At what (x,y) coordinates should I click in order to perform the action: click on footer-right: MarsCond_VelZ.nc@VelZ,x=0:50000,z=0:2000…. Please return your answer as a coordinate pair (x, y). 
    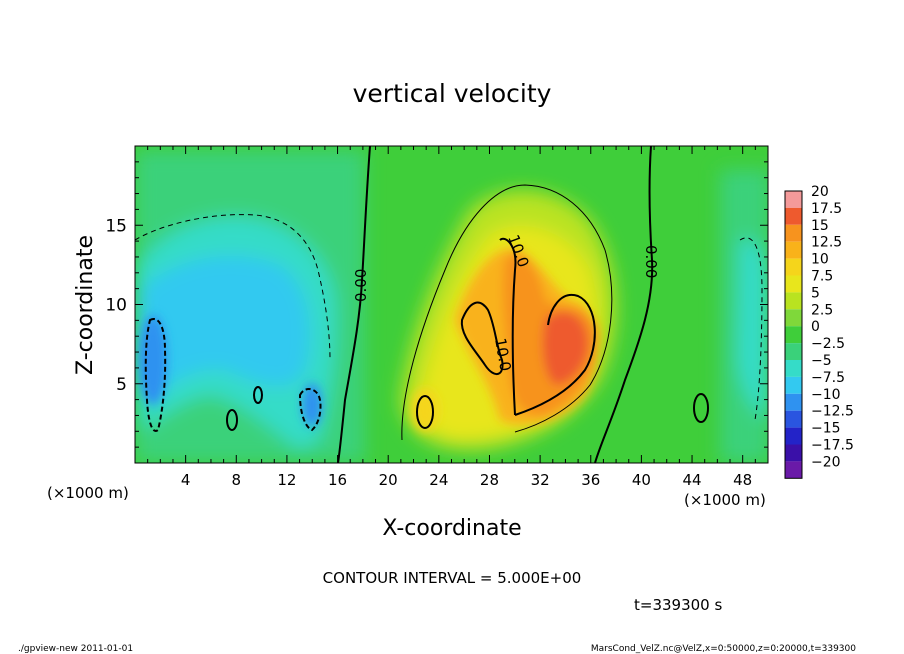
    Looking at the image, I should click on (723, 649).